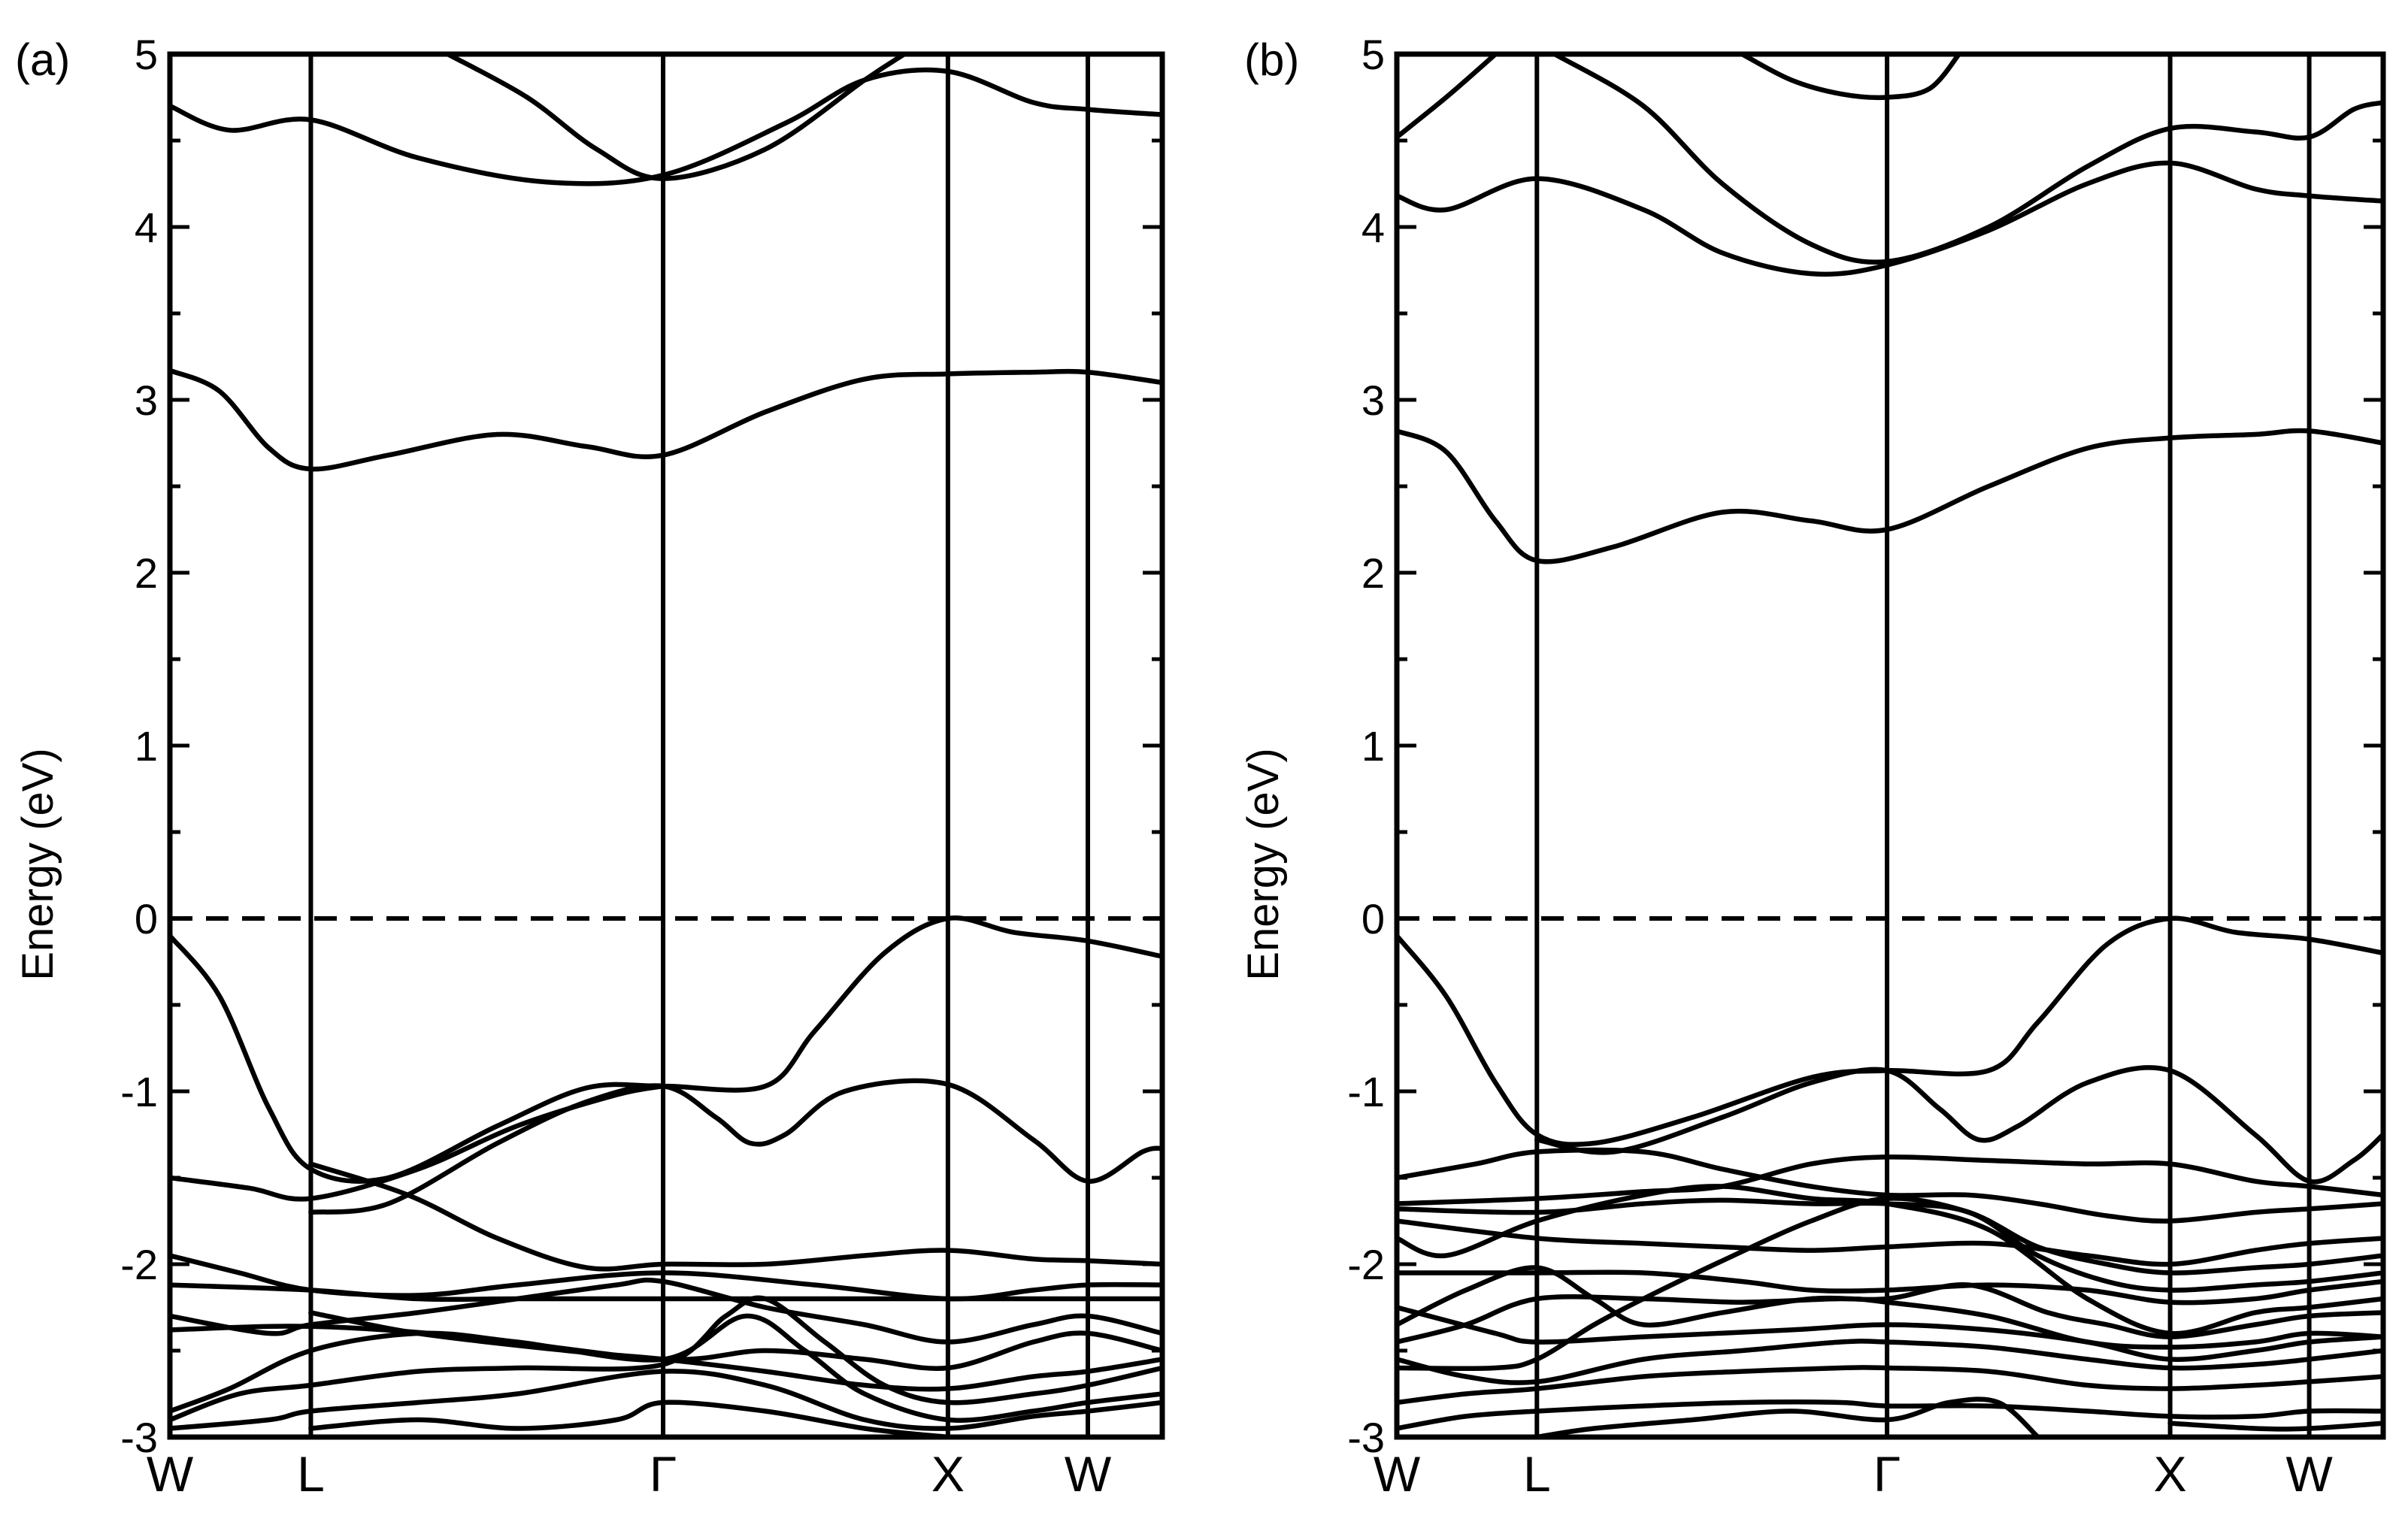 This screenshot has height=1522, width=2408. I want to click on panel-label: (b), so click(1271, 60).